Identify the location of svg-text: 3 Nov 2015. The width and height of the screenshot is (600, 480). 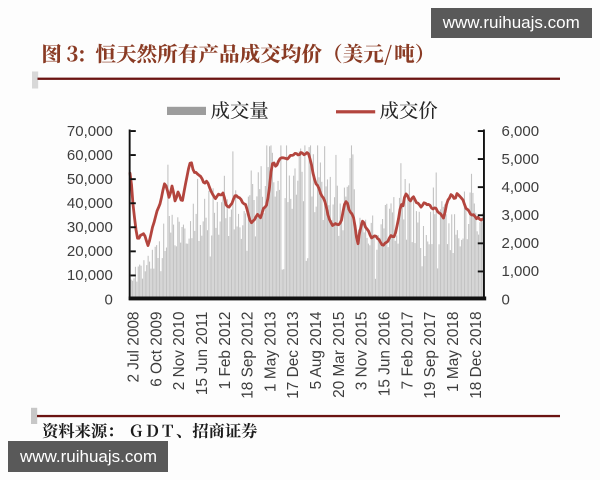
(362, 351).